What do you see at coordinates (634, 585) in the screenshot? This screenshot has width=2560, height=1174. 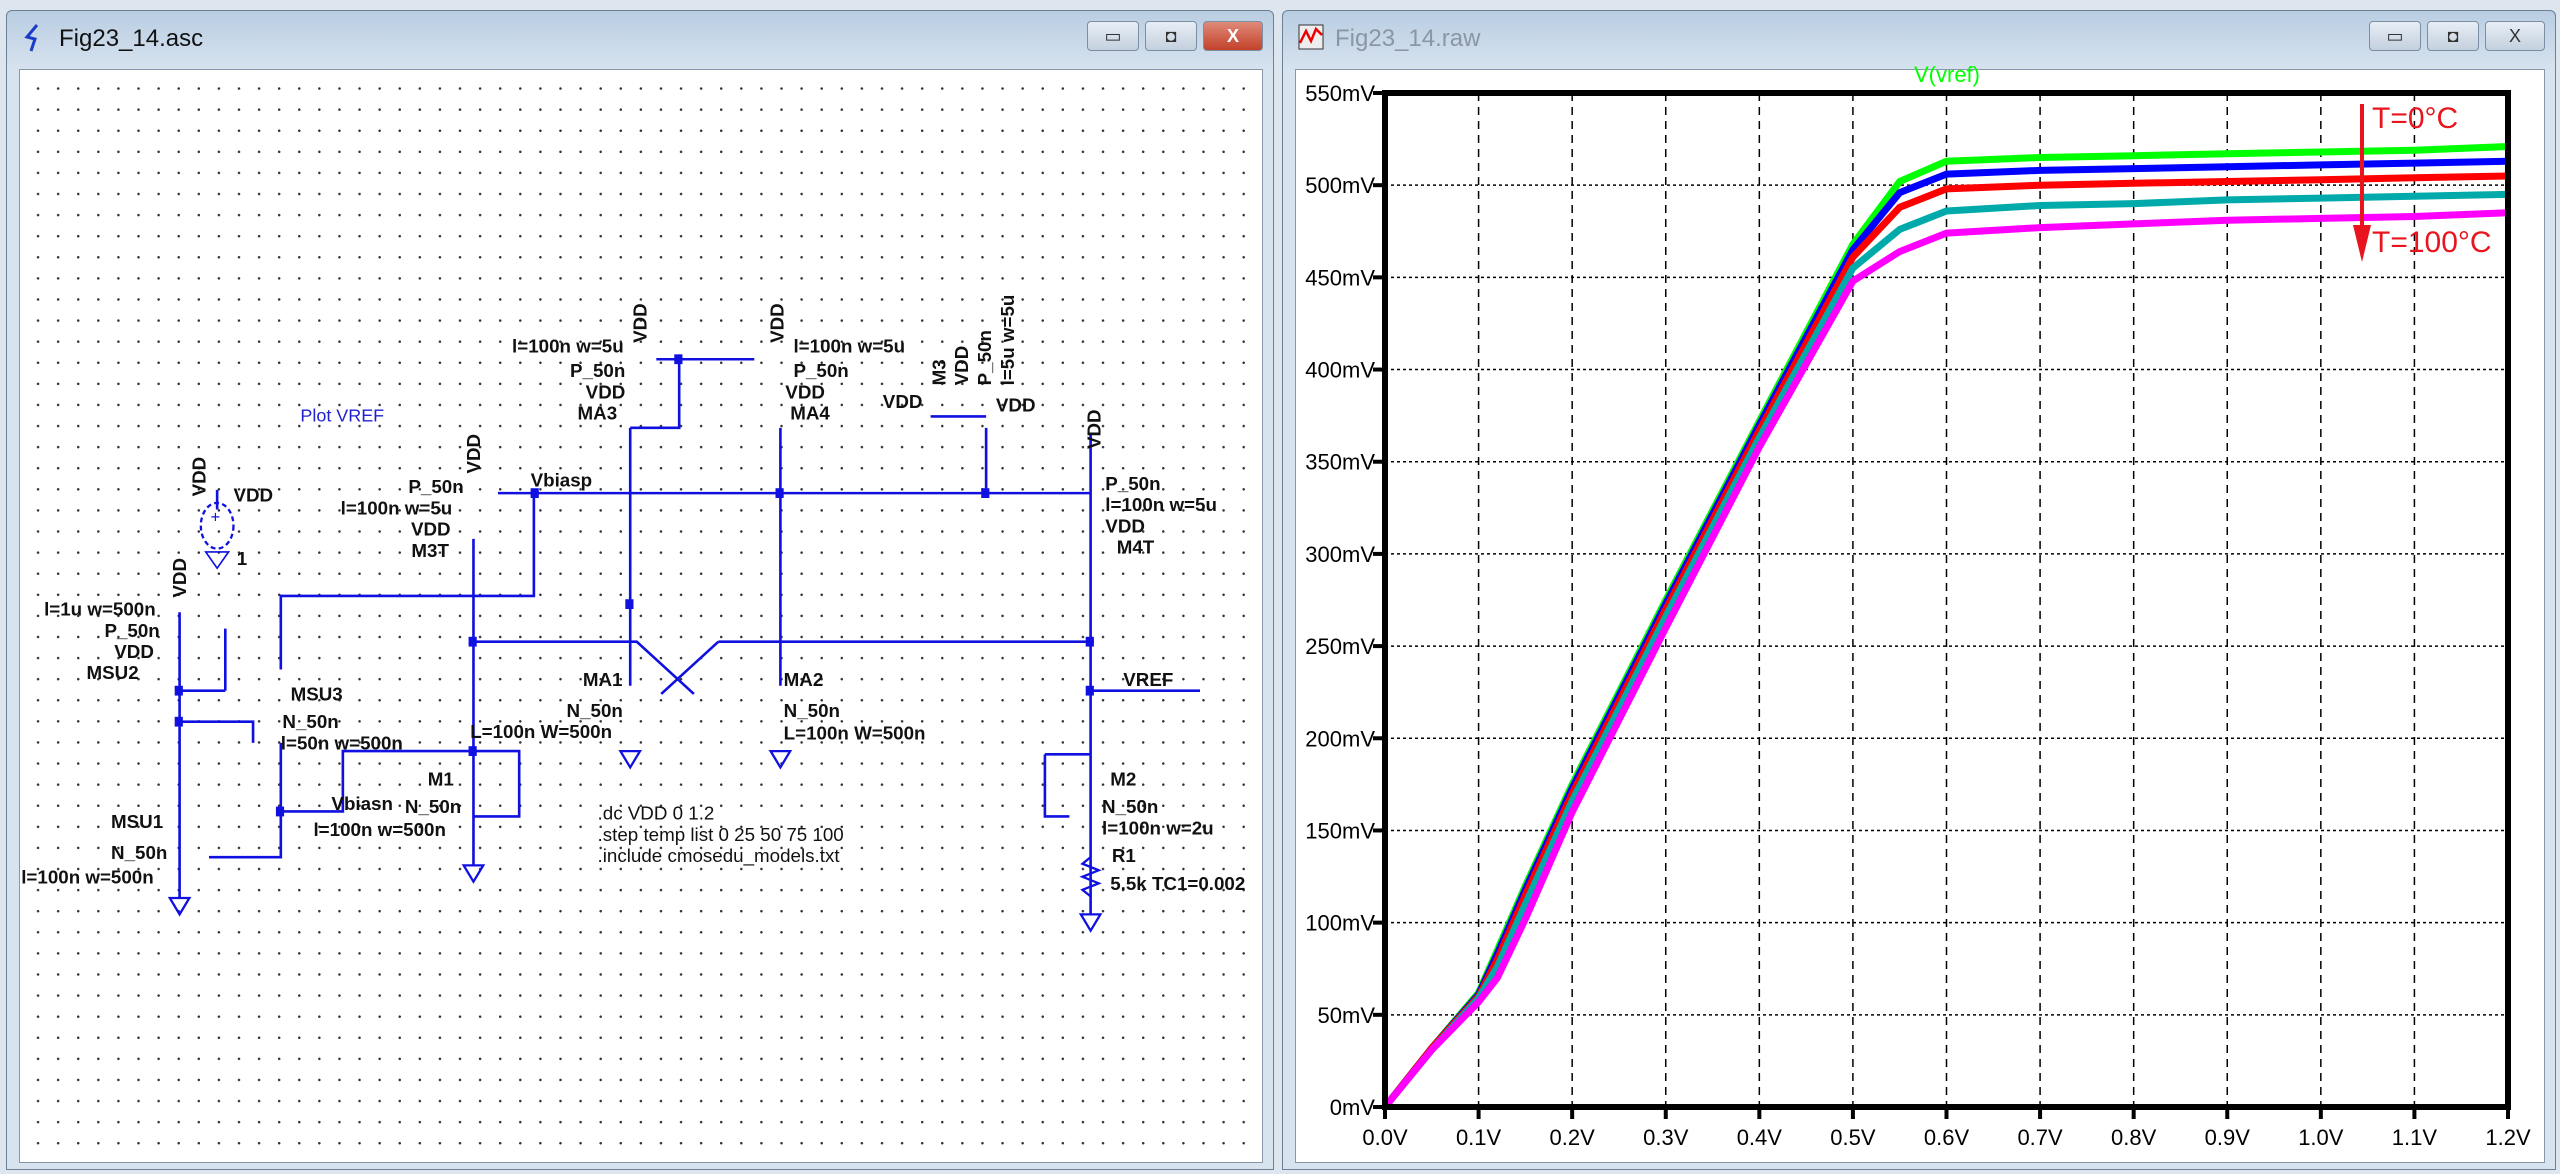 I see `junction-dots` at bounding box center [634, 585].